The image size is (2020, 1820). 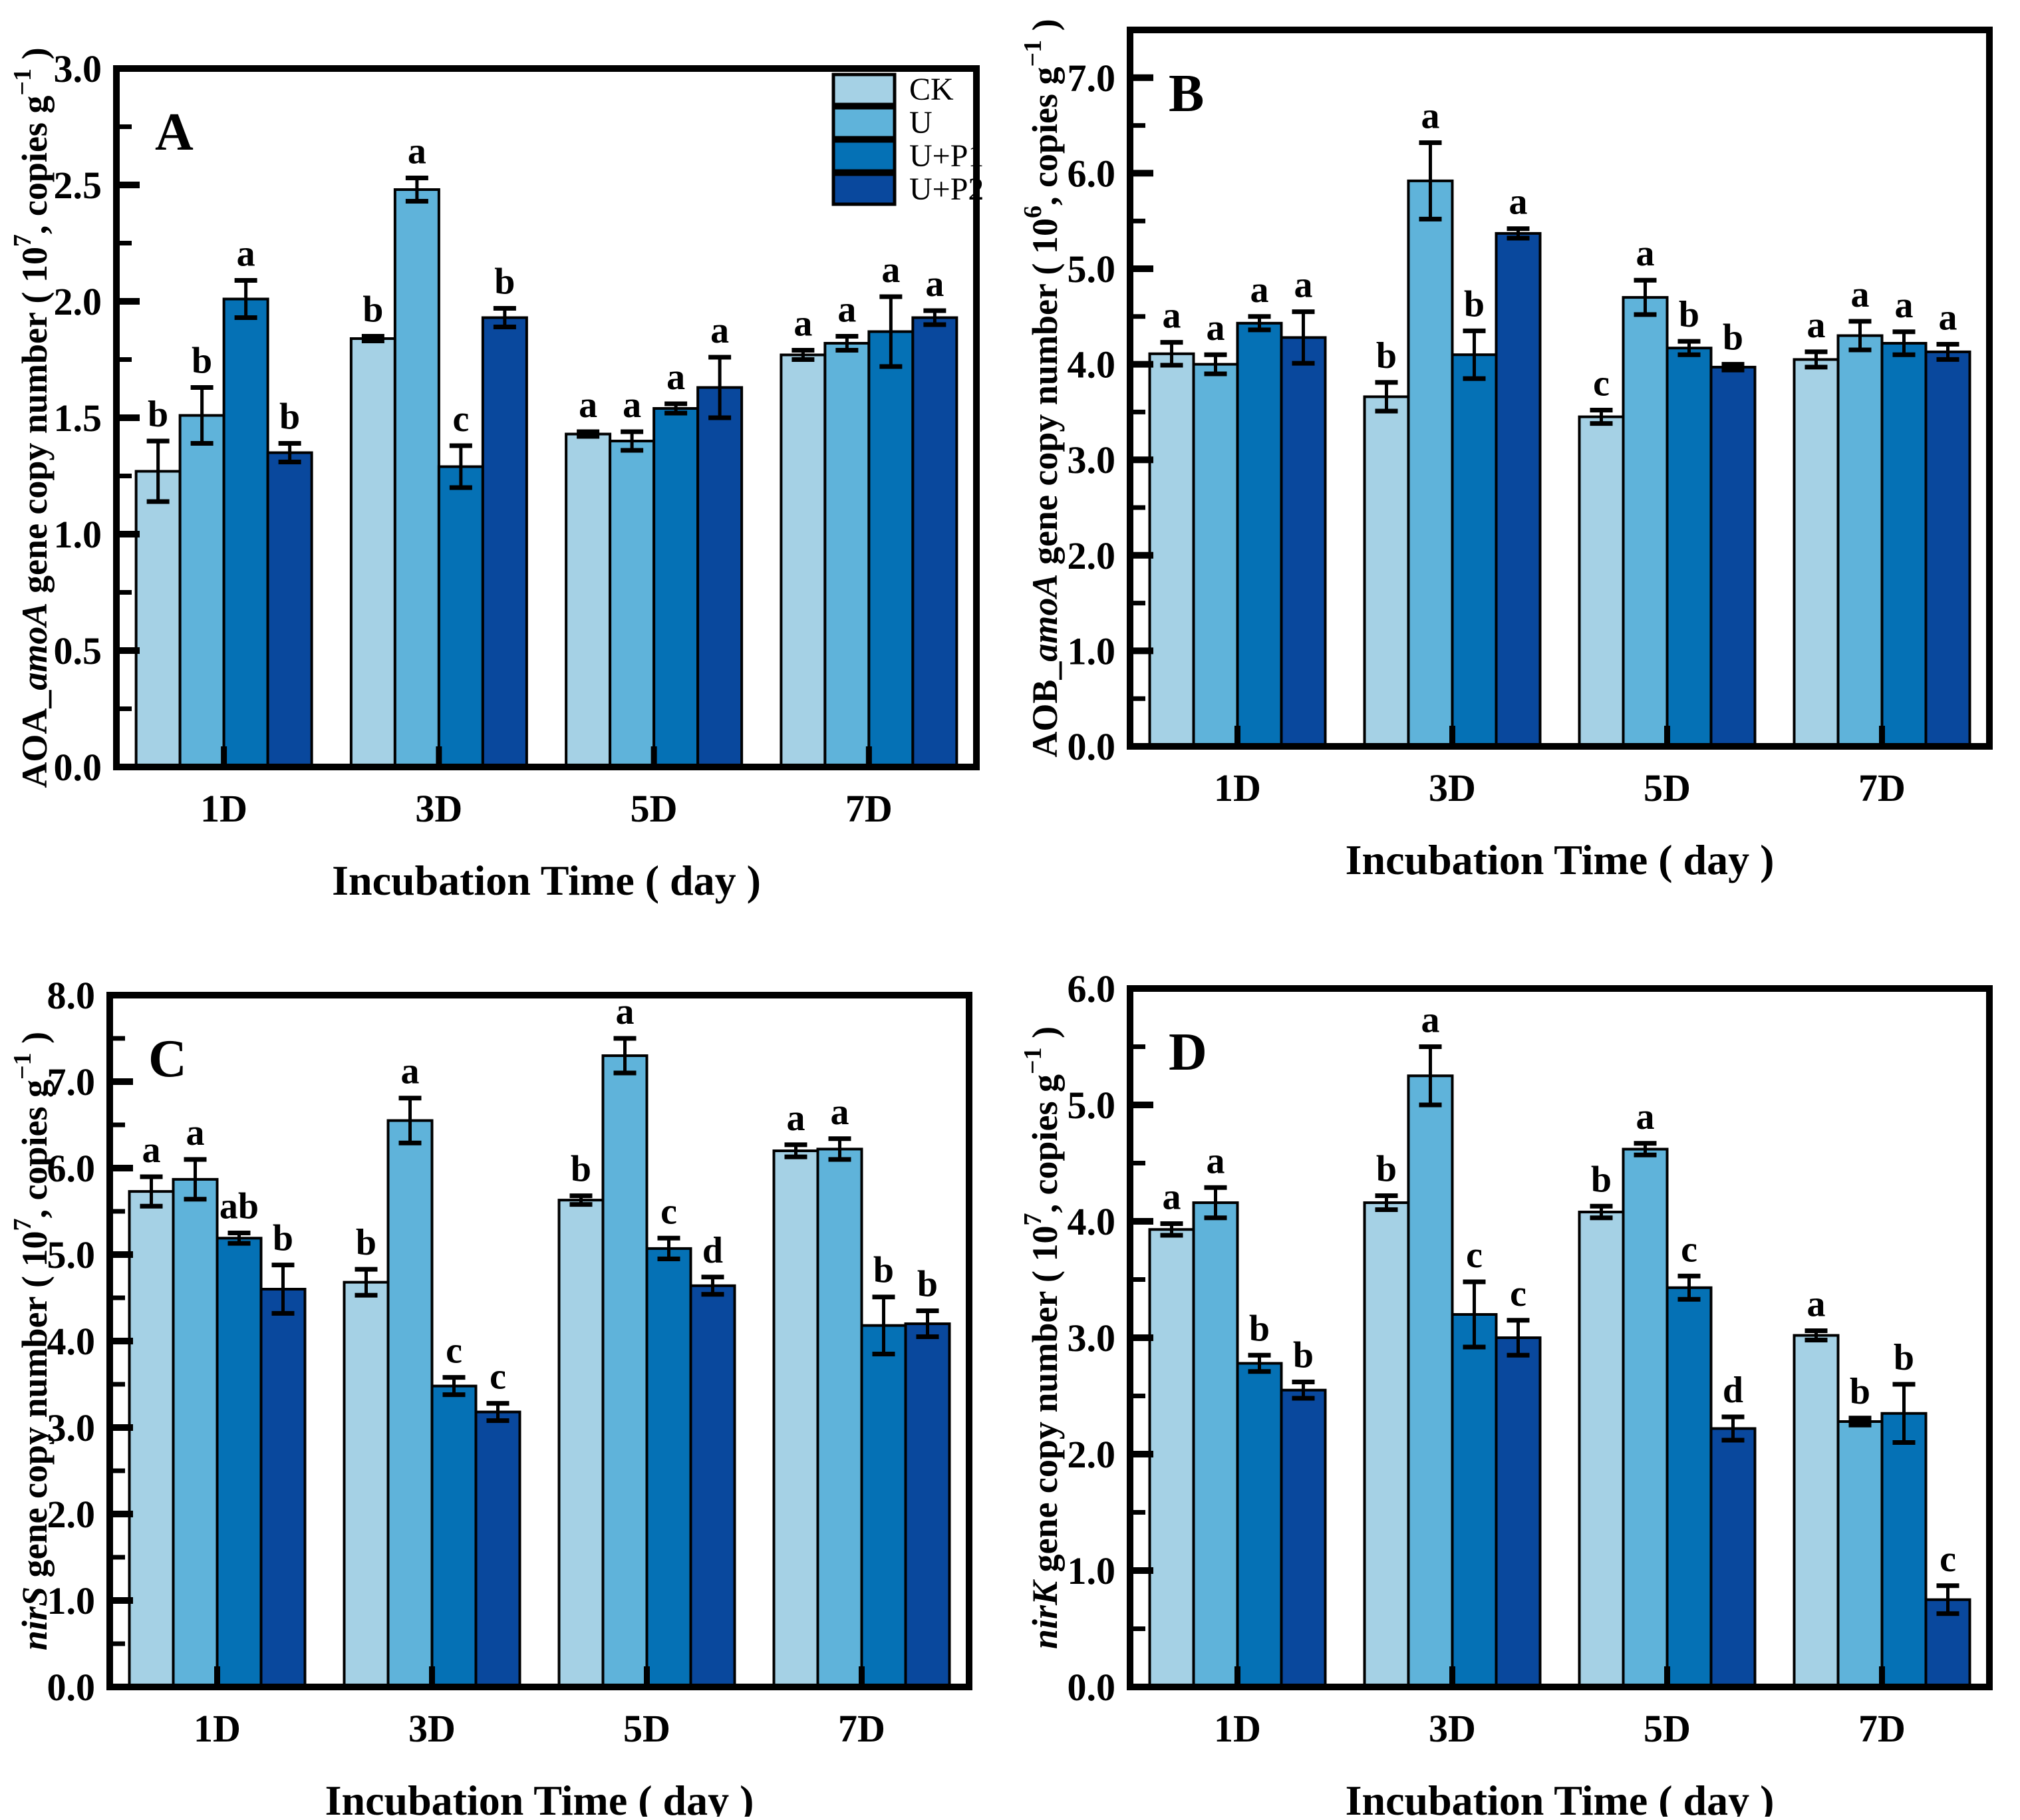 What do you see at coordinates (803, 560) in the screenshot?
I see `bar-CK-7D` at bounding box center [803, 560].